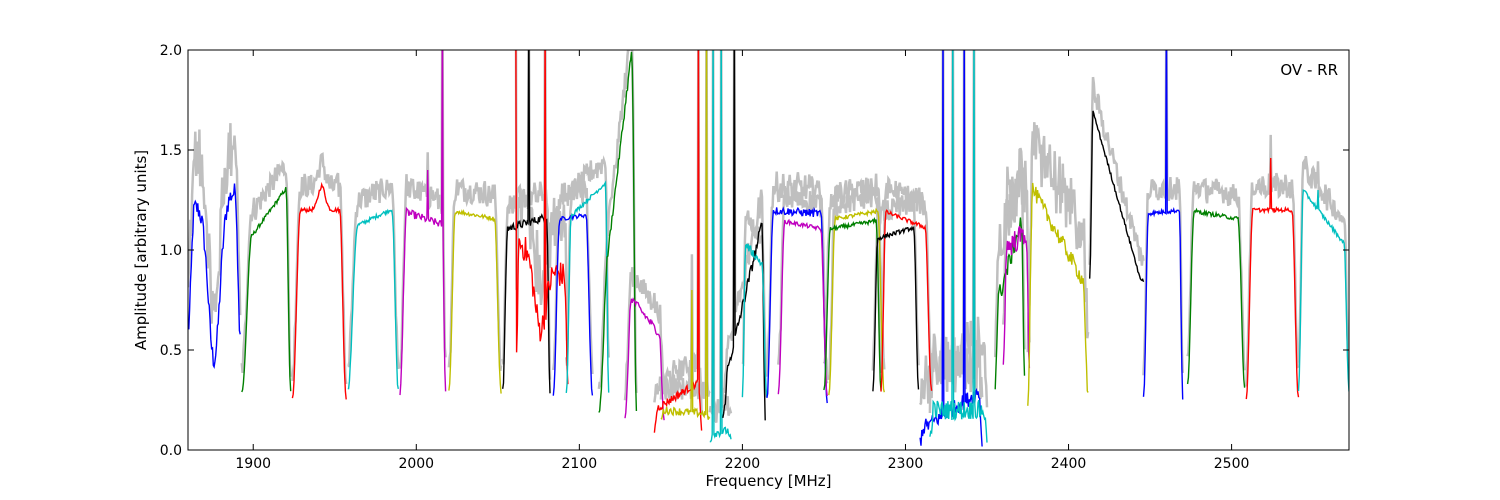  Describe the element at coordinates (580, 464) in the screenshot. I see `x-tick-label: 2100` at that location.